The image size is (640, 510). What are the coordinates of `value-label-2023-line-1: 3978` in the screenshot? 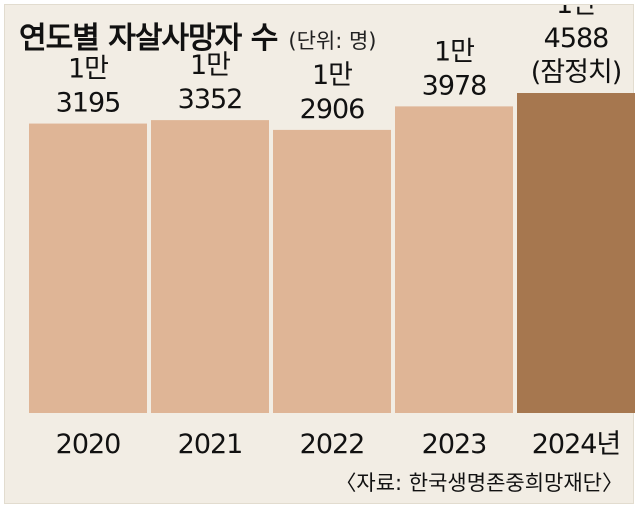 It's located at (454, 85).